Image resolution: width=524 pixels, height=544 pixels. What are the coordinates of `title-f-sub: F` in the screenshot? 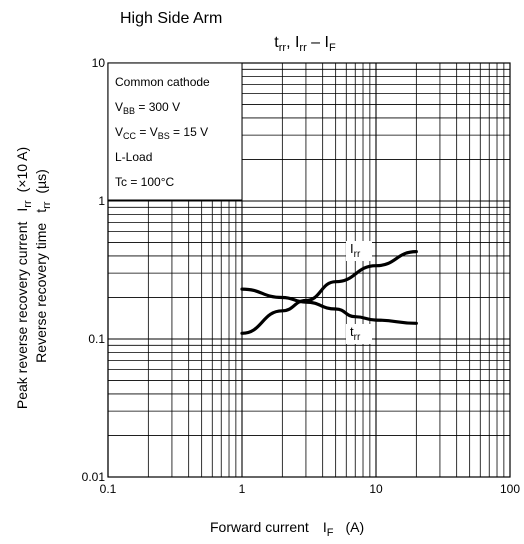 It's located at (332, 48).